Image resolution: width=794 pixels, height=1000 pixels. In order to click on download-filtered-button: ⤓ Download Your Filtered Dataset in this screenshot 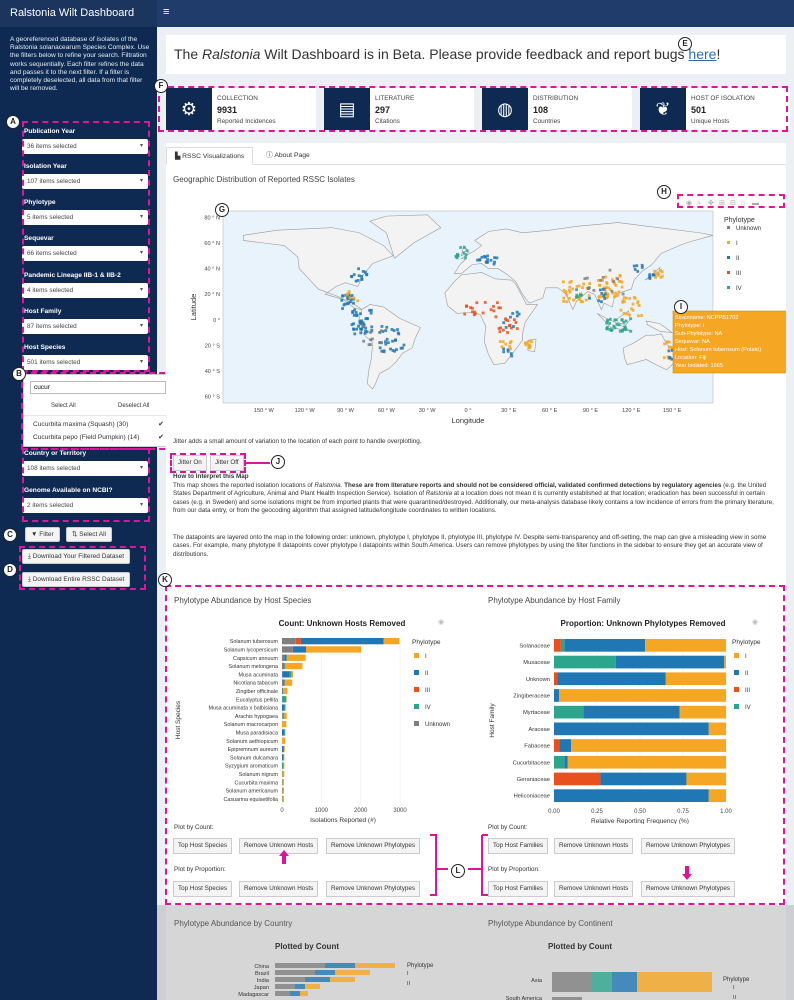, I will do `click(76, 556)`.